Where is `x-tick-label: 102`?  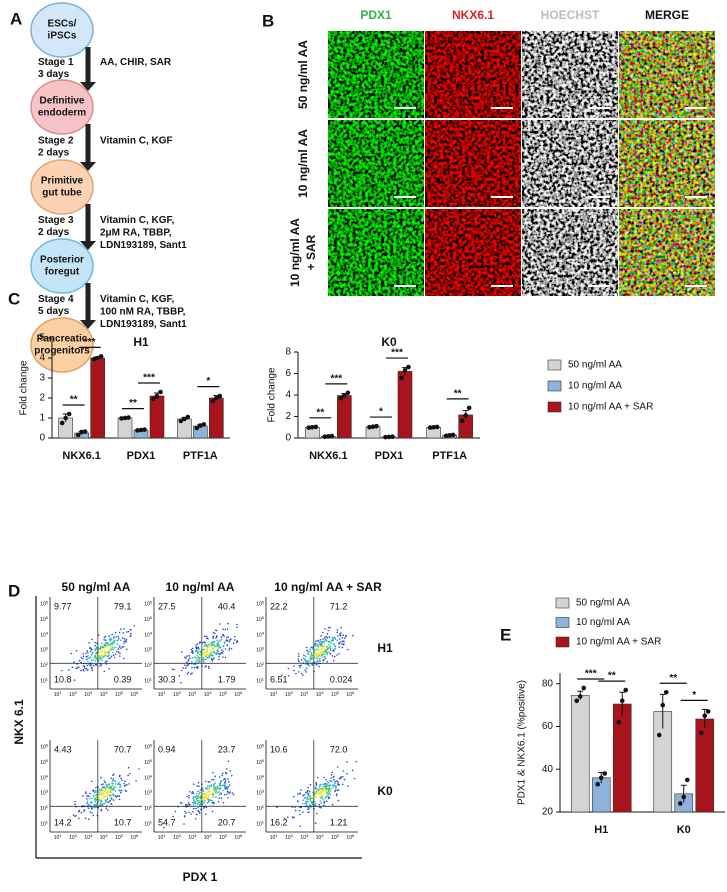 x-tick-label: 102 is located at coordinates (289, 694).